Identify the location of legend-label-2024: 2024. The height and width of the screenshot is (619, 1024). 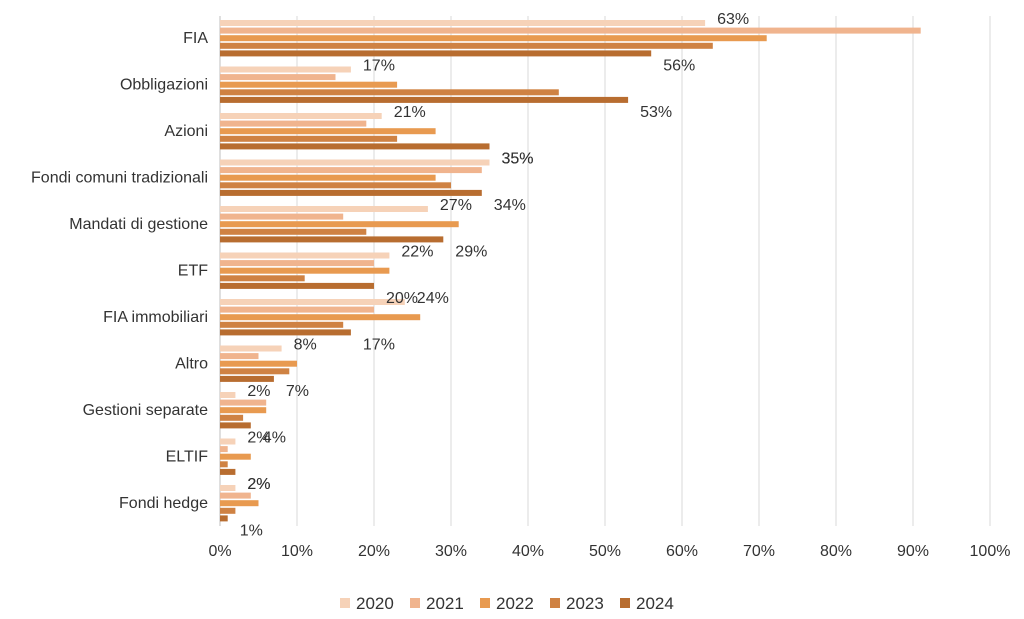
(655, 603).